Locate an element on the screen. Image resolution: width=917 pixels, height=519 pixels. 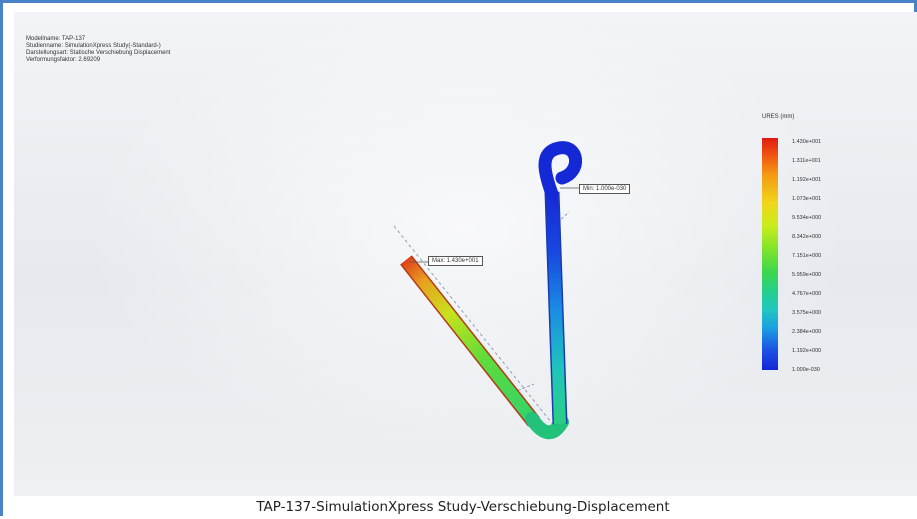
legend-label: 8.342e+000 is located at coordinates (807, 237).